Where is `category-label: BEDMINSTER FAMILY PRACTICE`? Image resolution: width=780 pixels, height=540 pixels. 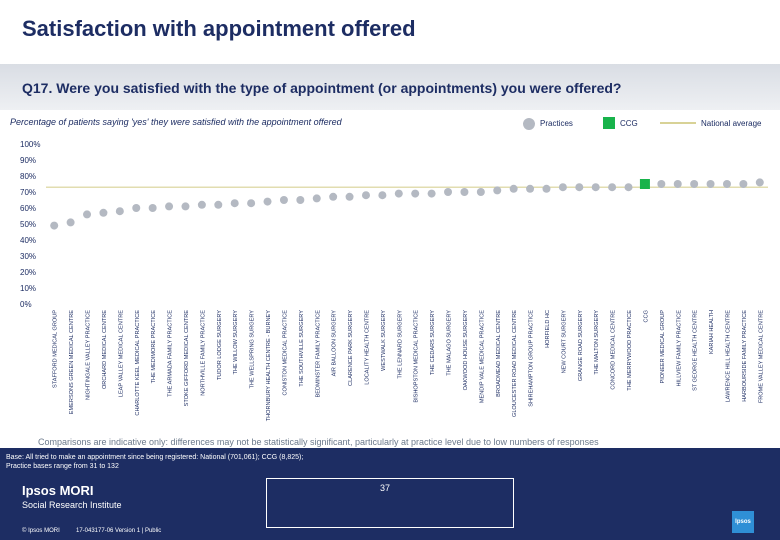 category-label: BEDMINSTER FAMILY PRACTICE is located at coordinates (318, 354).